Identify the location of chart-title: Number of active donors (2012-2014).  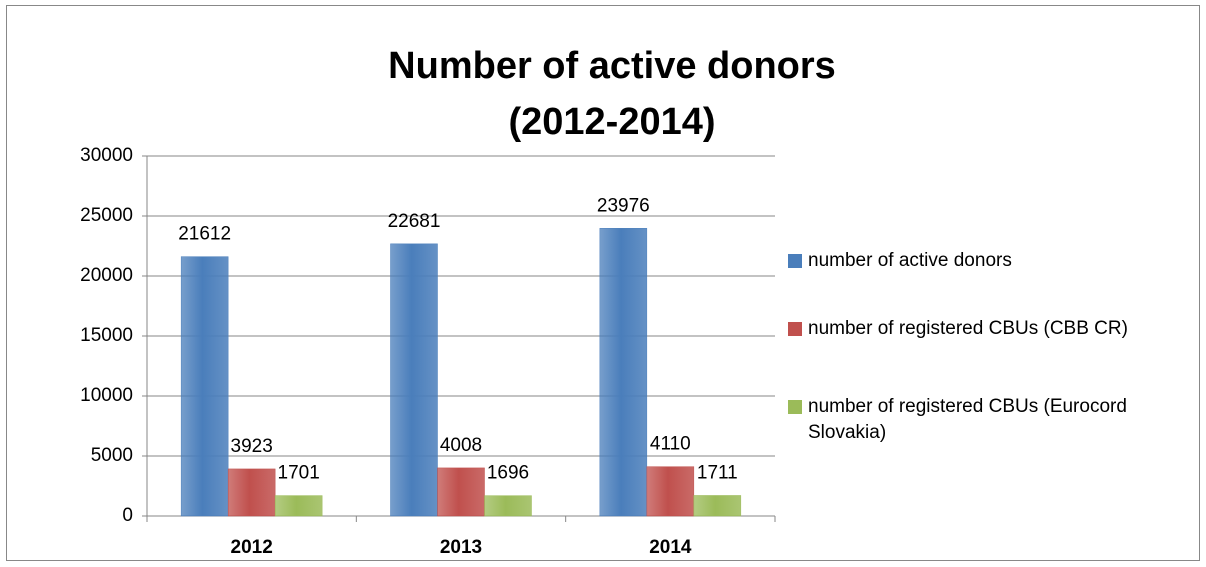
(612, 94).